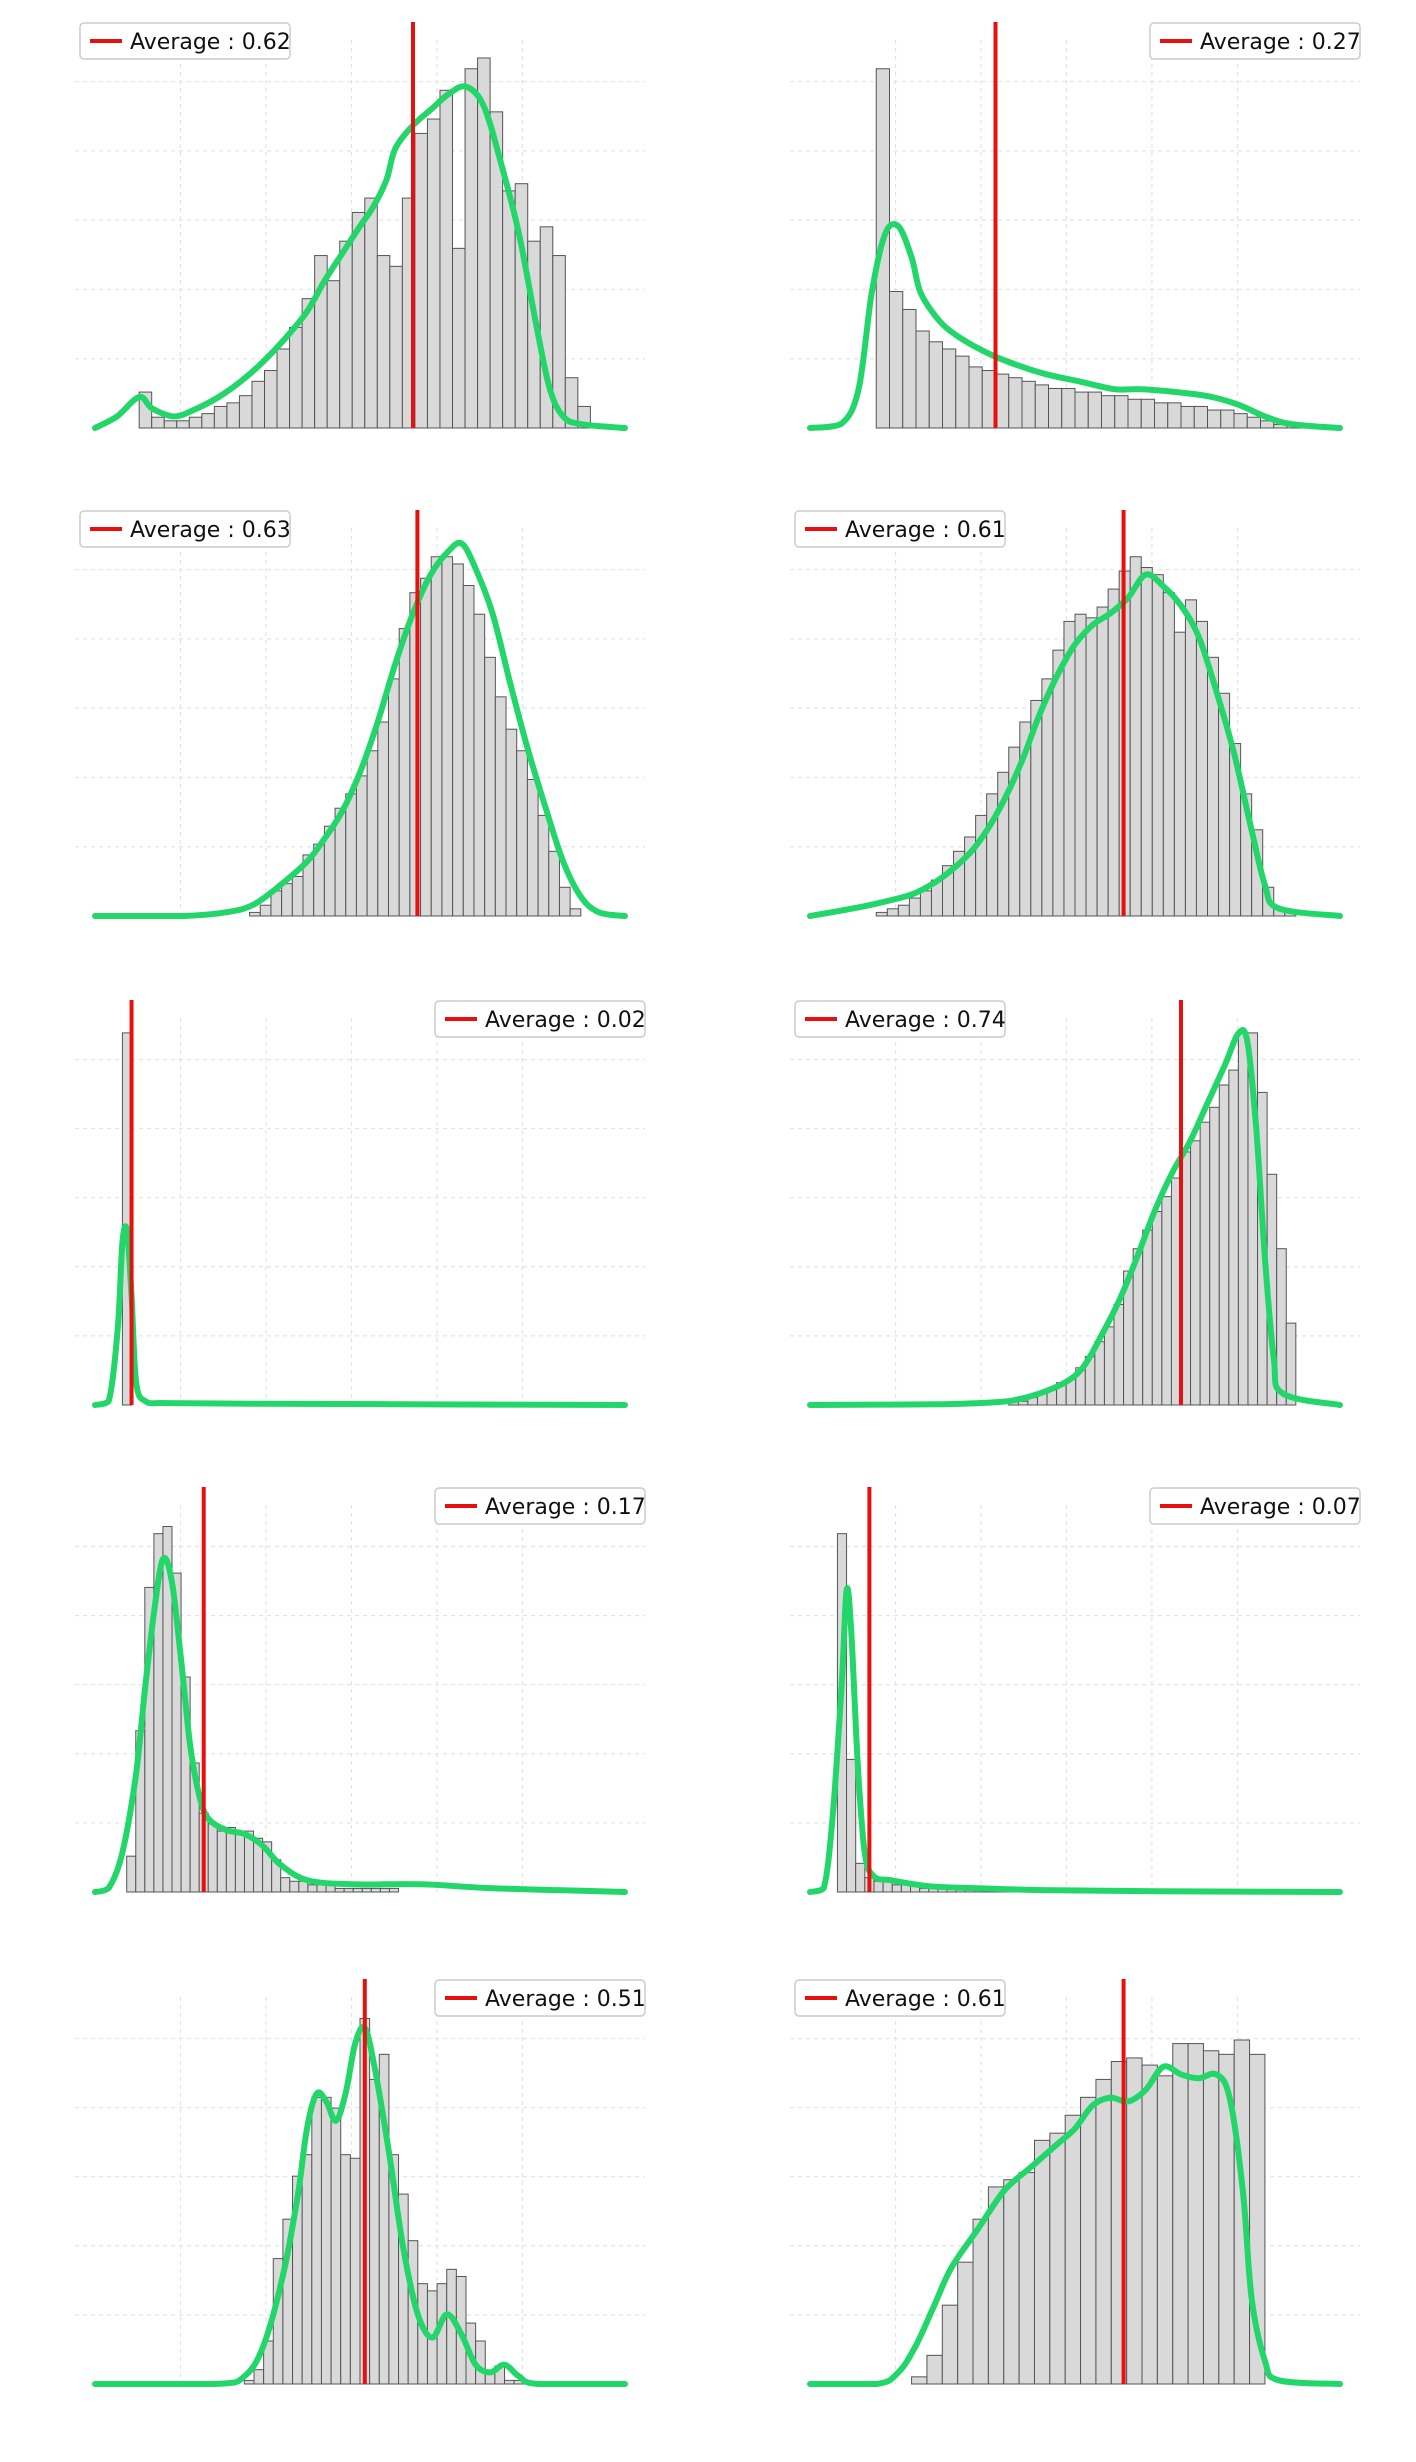 This screenshot has height=2462, width=1416. Describe the element at coordinates (925, 1020) in the screenshot. I see `legend-label: Average : 0.74` at that location.